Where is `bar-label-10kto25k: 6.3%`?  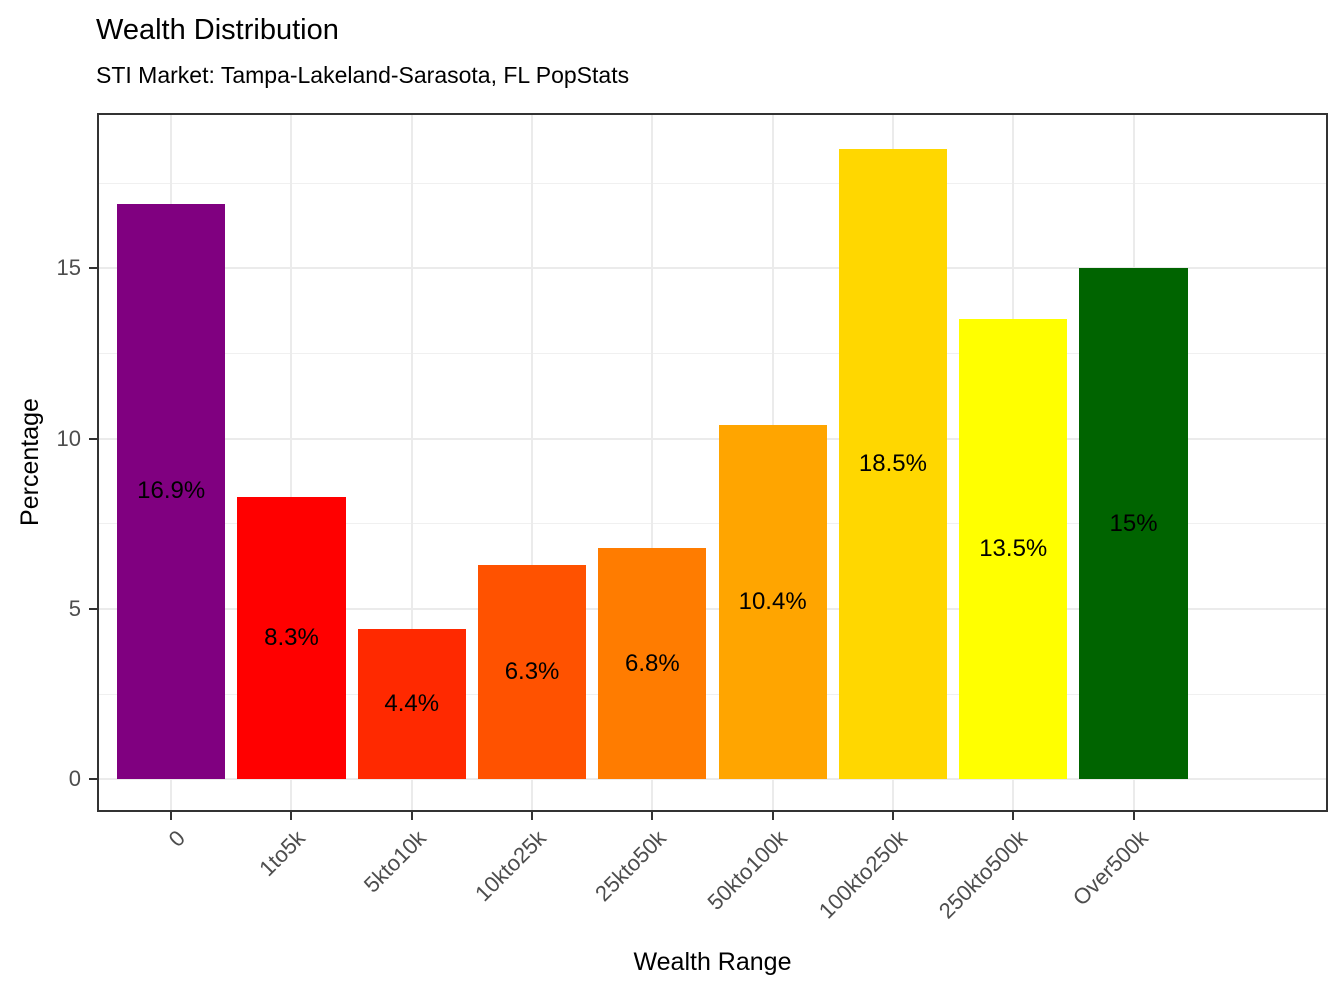 bar-label-10kto25k: 6.3% is located at coordinates (532, 672).